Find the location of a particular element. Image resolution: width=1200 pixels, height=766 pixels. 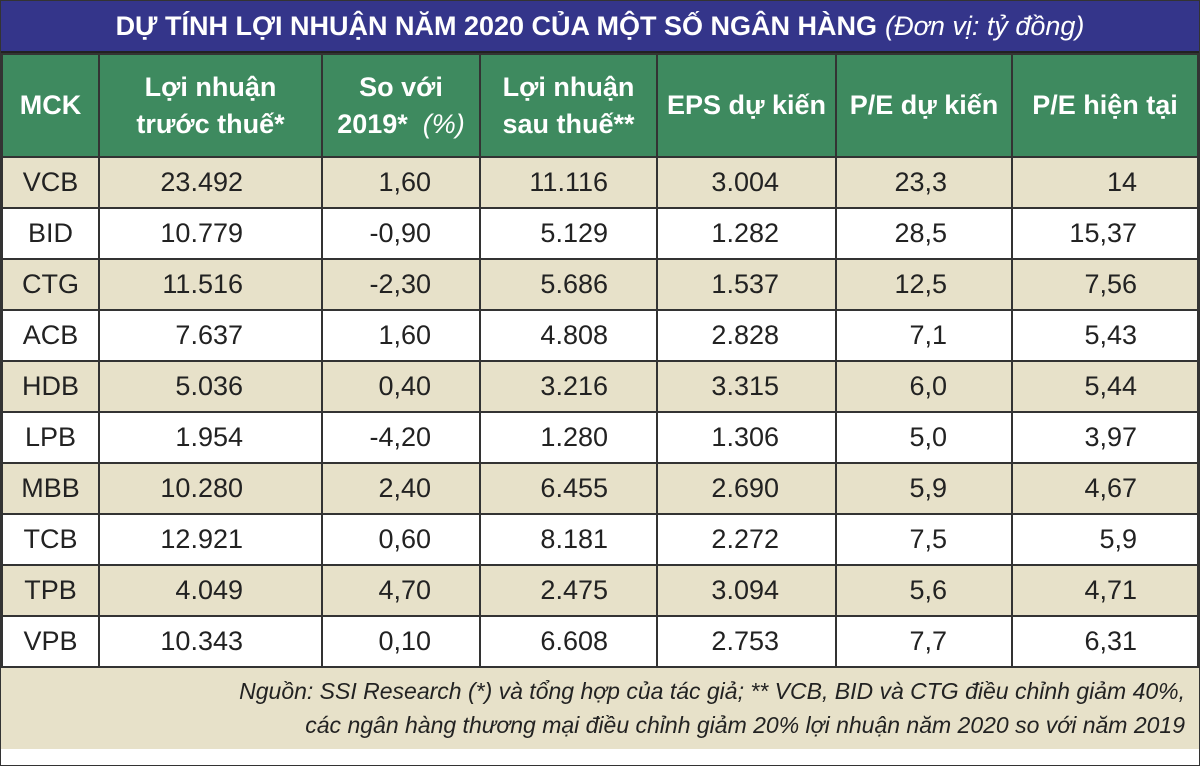

value-cell: 10.779 is located at coordinates (210, 233).